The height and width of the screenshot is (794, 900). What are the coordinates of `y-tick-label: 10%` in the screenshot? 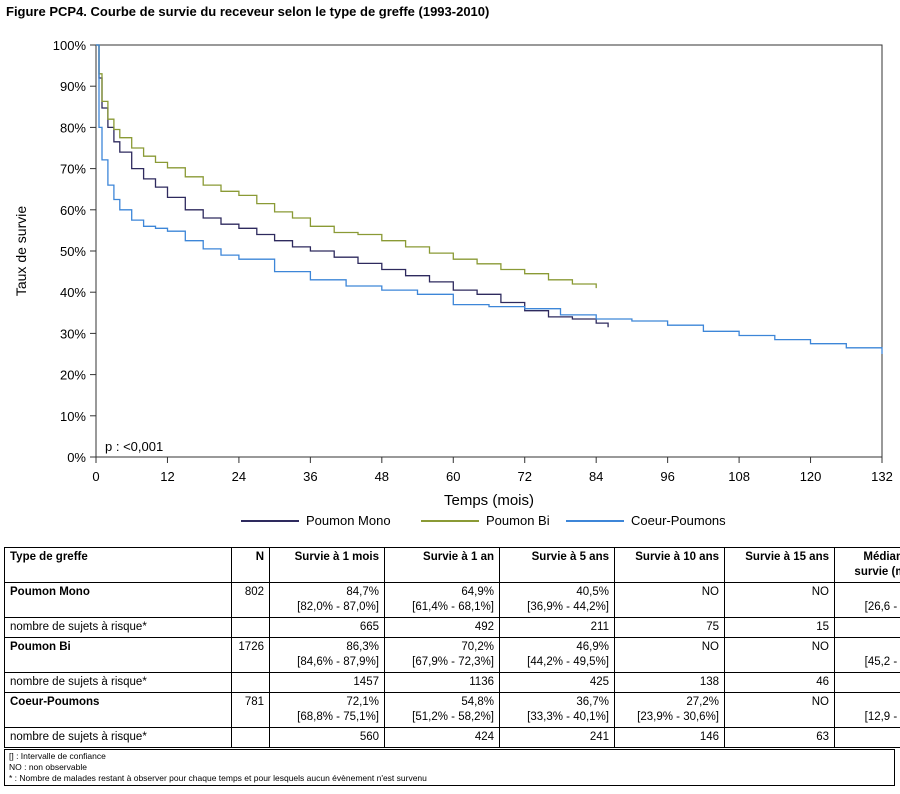 It's located at (73, 416).